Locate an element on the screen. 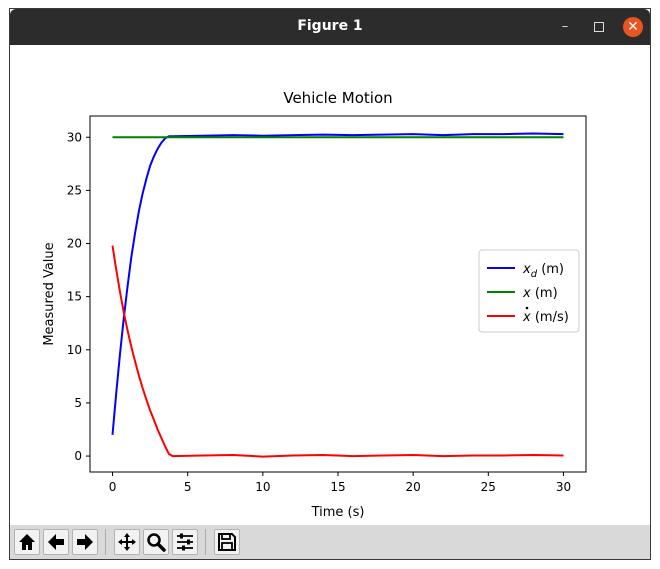 The image size is (660, 569). x-tick-label: 25 is located at coordinates (488, 487).